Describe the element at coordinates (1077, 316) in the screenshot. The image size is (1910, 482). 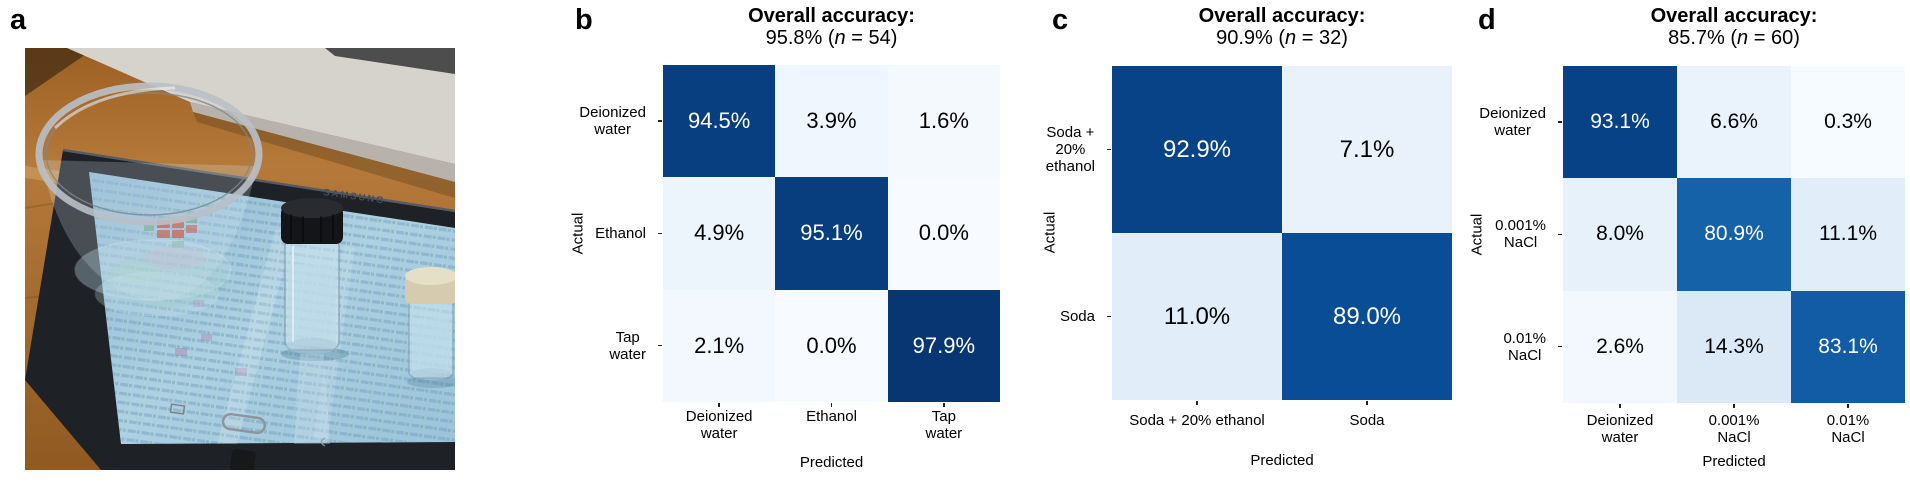
I see `row-label-text: Soda` at that location.